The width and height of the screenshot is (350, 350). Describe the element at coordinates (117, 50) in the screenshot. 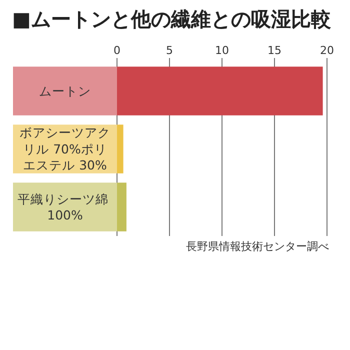

I see `x-tick-label: 0` at that location.